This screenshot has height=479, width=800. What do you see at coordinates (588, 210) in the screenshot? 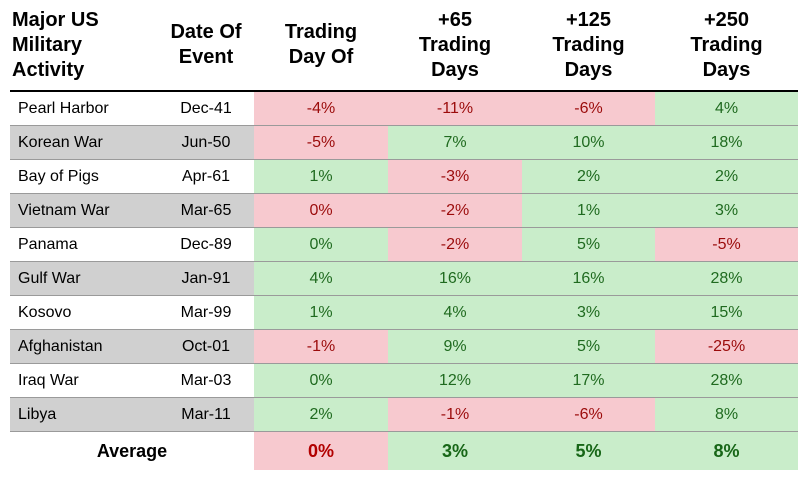
I see `return-cell-plus-125: 1%` at bounding box center [588, 210].